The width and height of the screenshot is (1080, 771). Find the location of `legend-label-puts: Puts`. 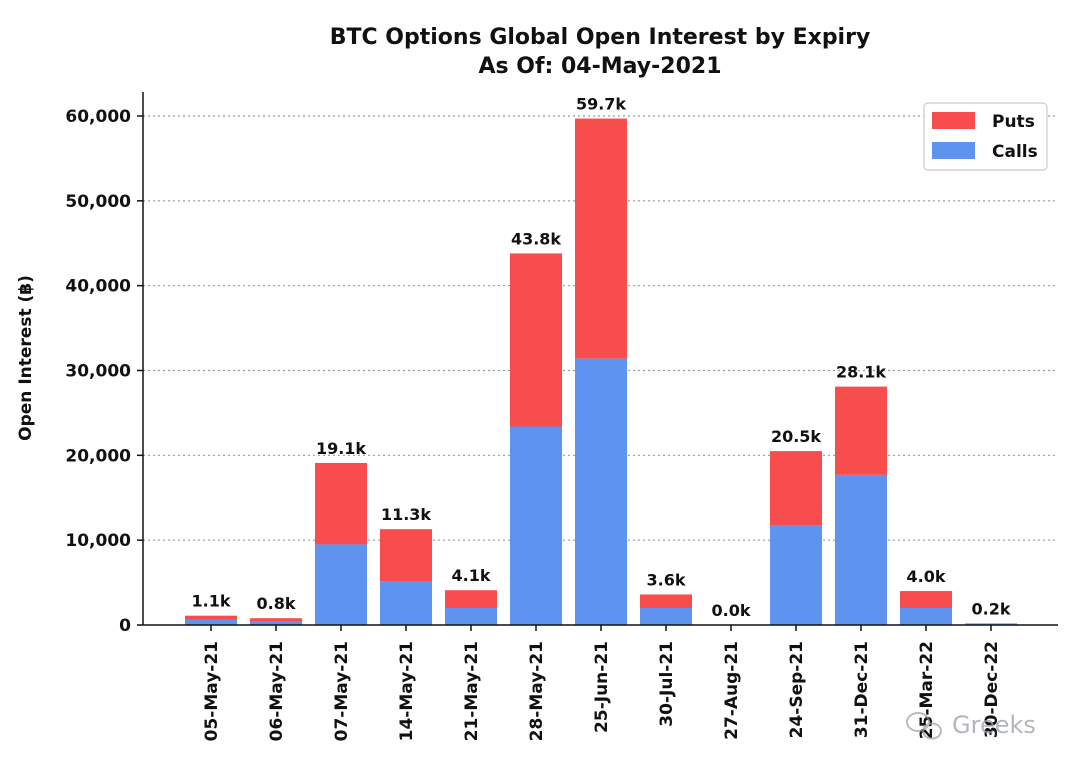

legend-label-puts: Puts is located at coordinates (1013, 122).